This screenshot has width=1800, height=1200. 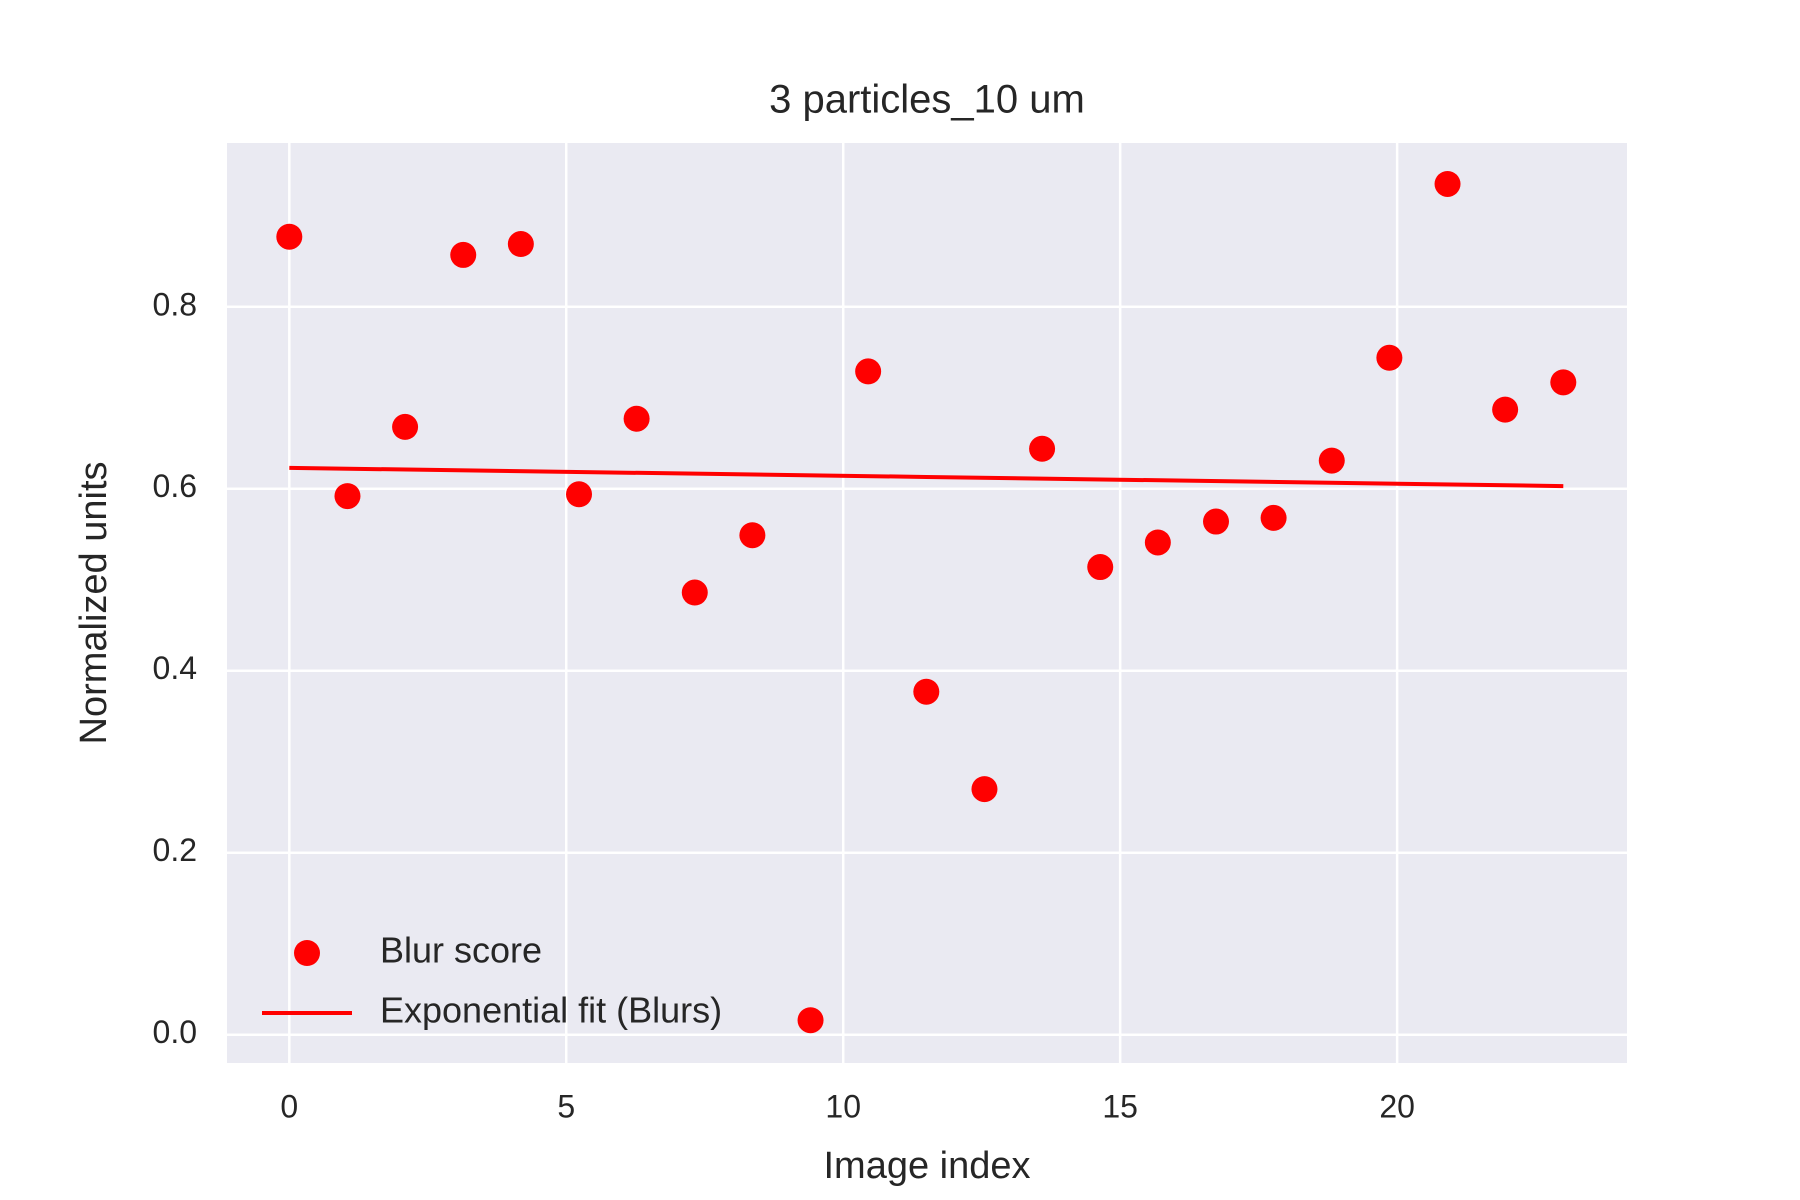 What do you see at coordinates (175, 304) in the screenshot?
I see `y-tick-label: 0.8` at bounding box center [175, 304].